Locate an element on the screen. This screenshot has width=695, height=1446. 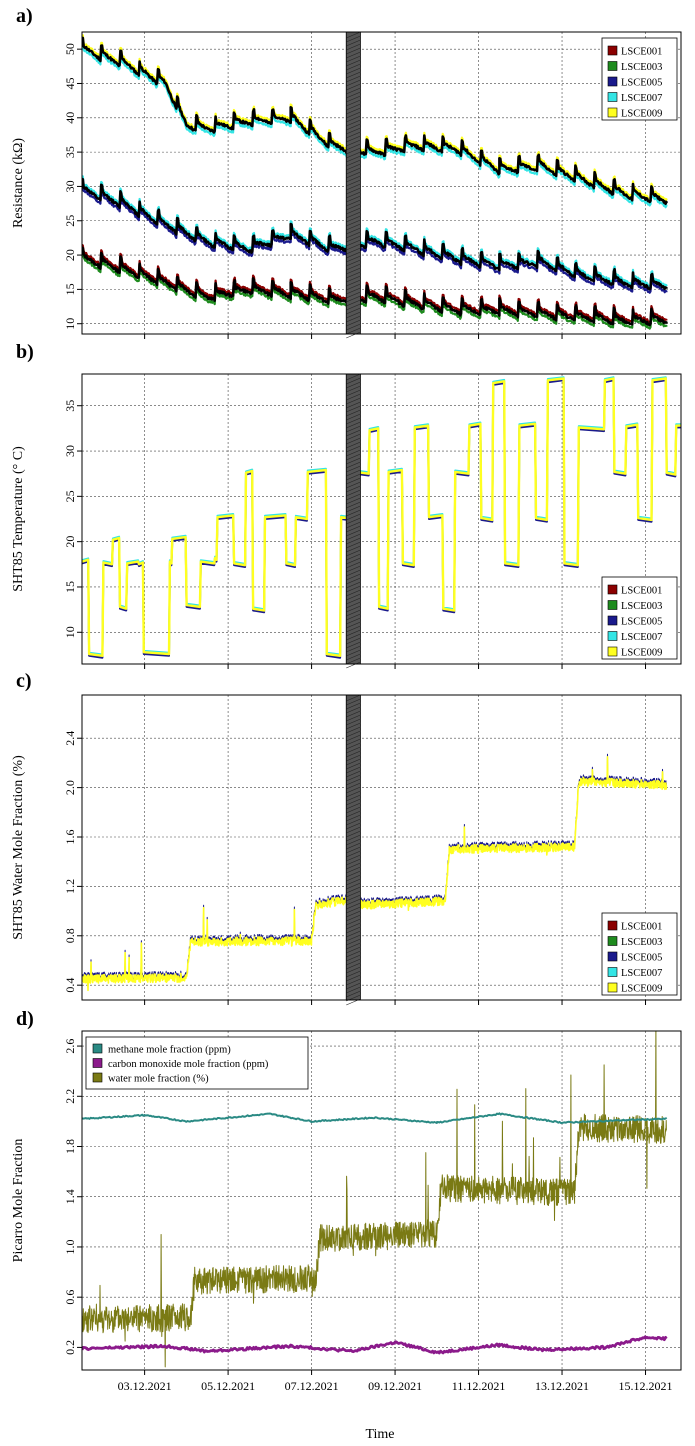
y-tick-label: 2.0 is located at coordinates (70, 787).